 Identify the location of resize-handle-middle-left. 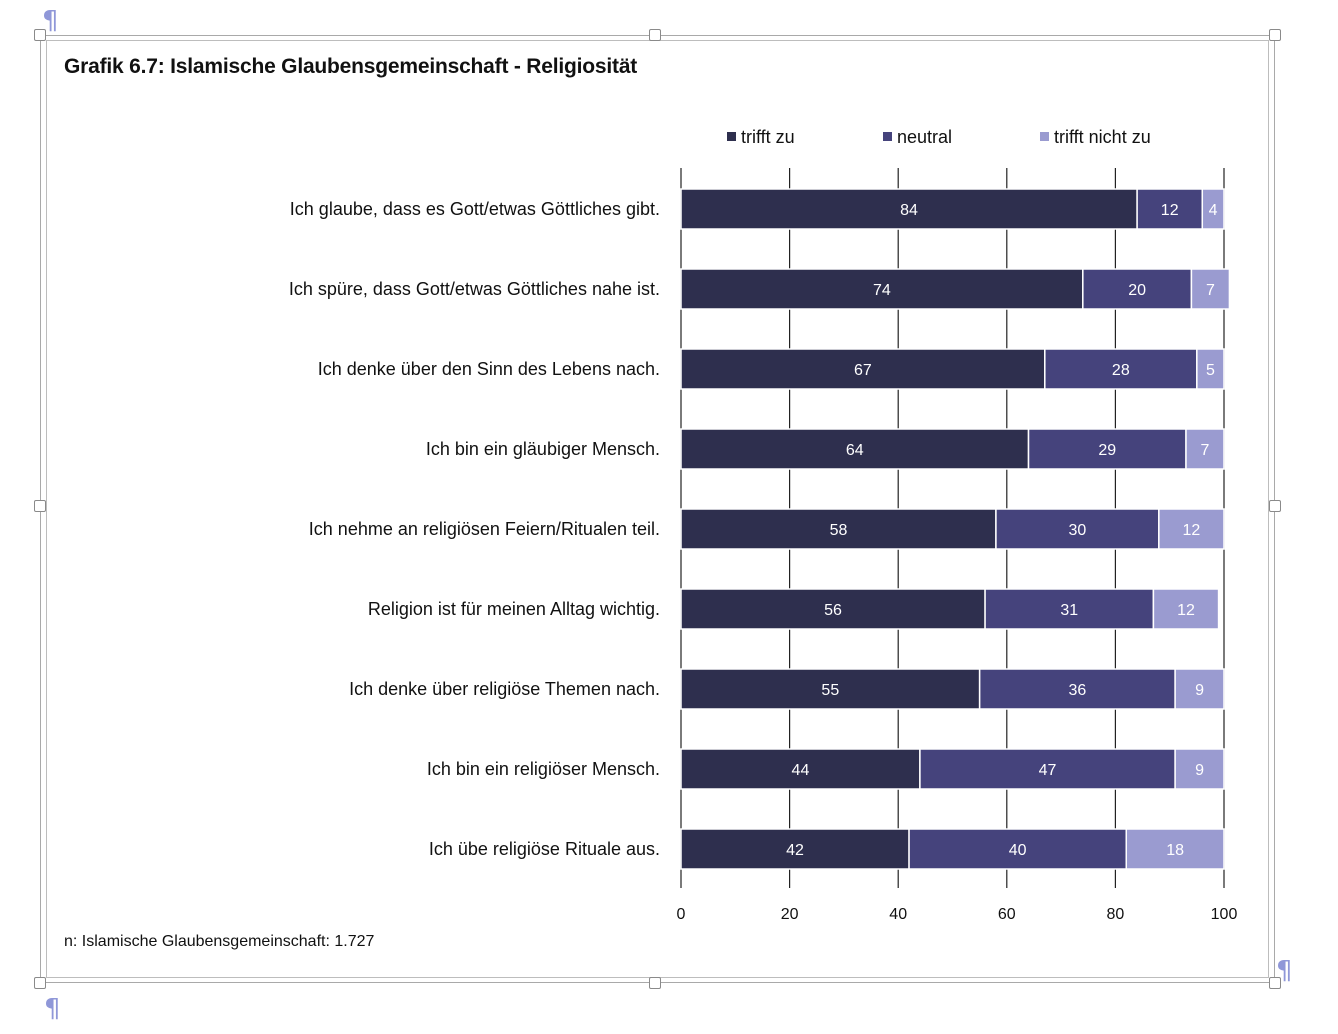
(40, 506).